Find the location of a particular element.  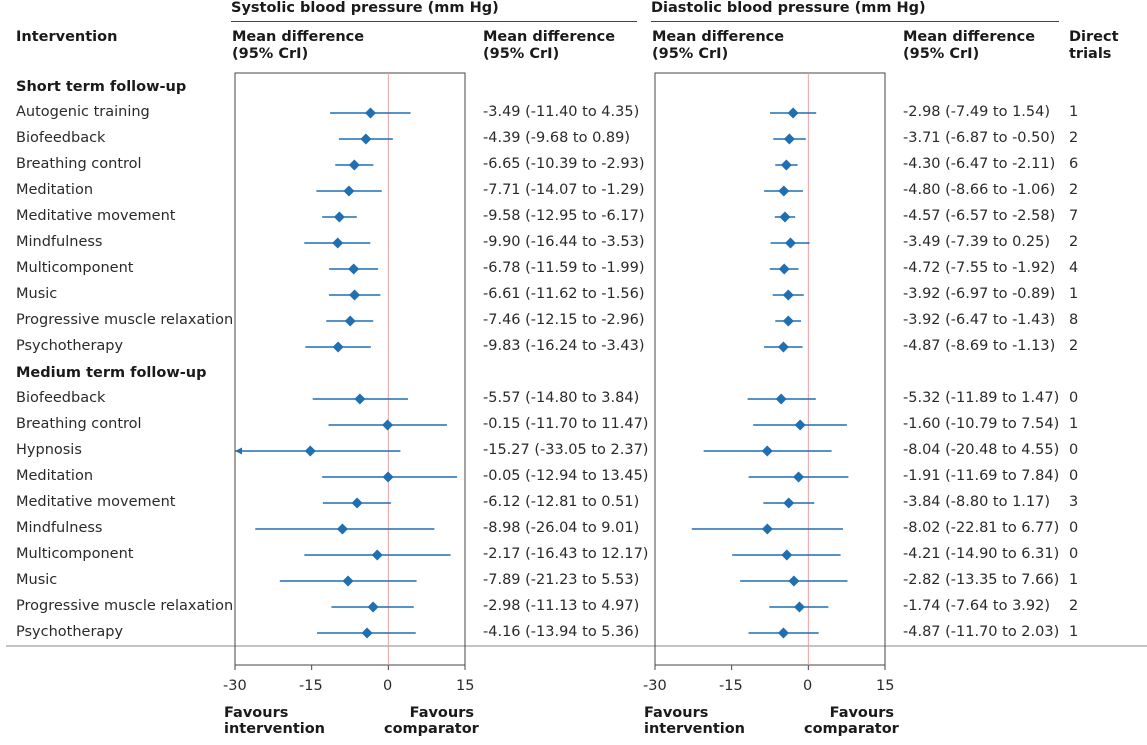

dbp-favours-intervention: Favours intervention is located at coordinates (694, 721).